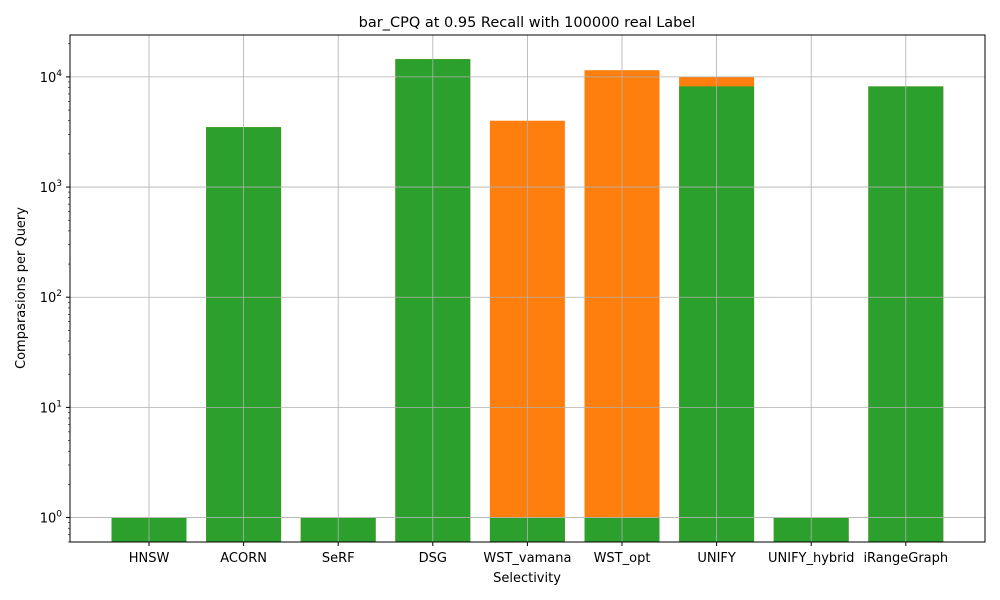 This screenshot has height=600, width=1000. I want to click on x-tick-label-UNIFY_hybrid: UNIFY_hybrid, so click(811, 558).